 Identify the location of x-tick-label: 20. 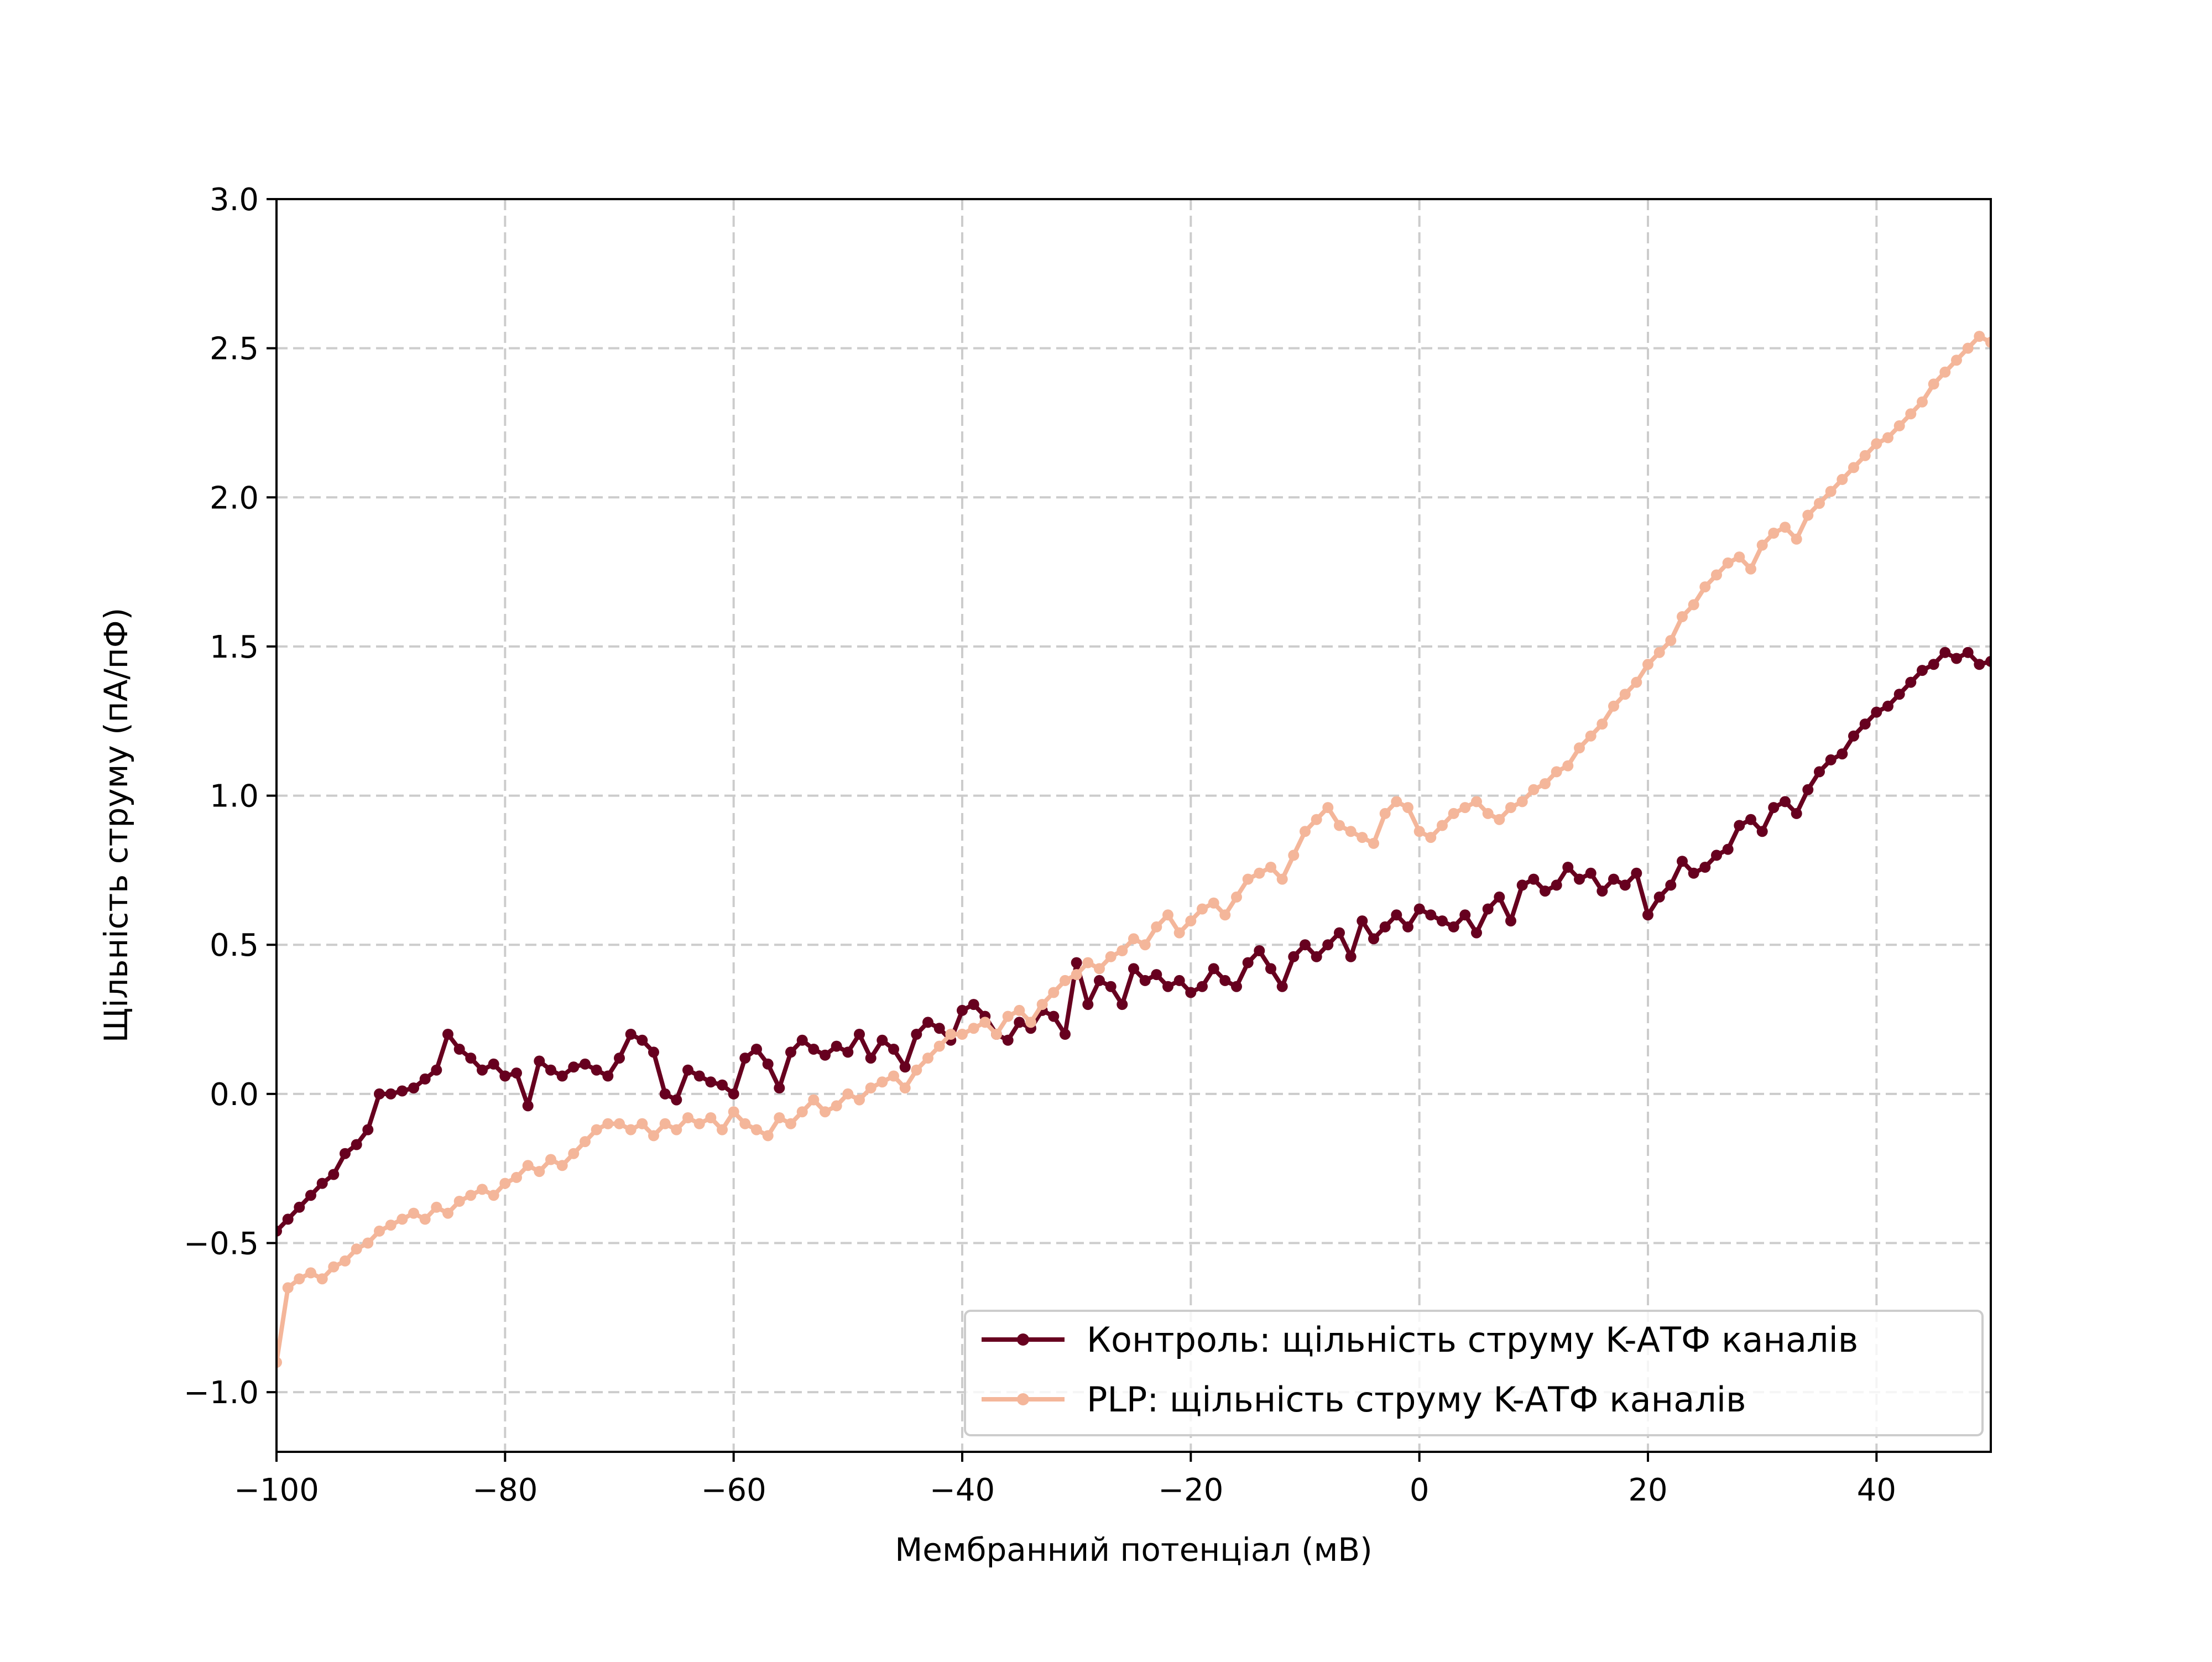
(1648, 1490).